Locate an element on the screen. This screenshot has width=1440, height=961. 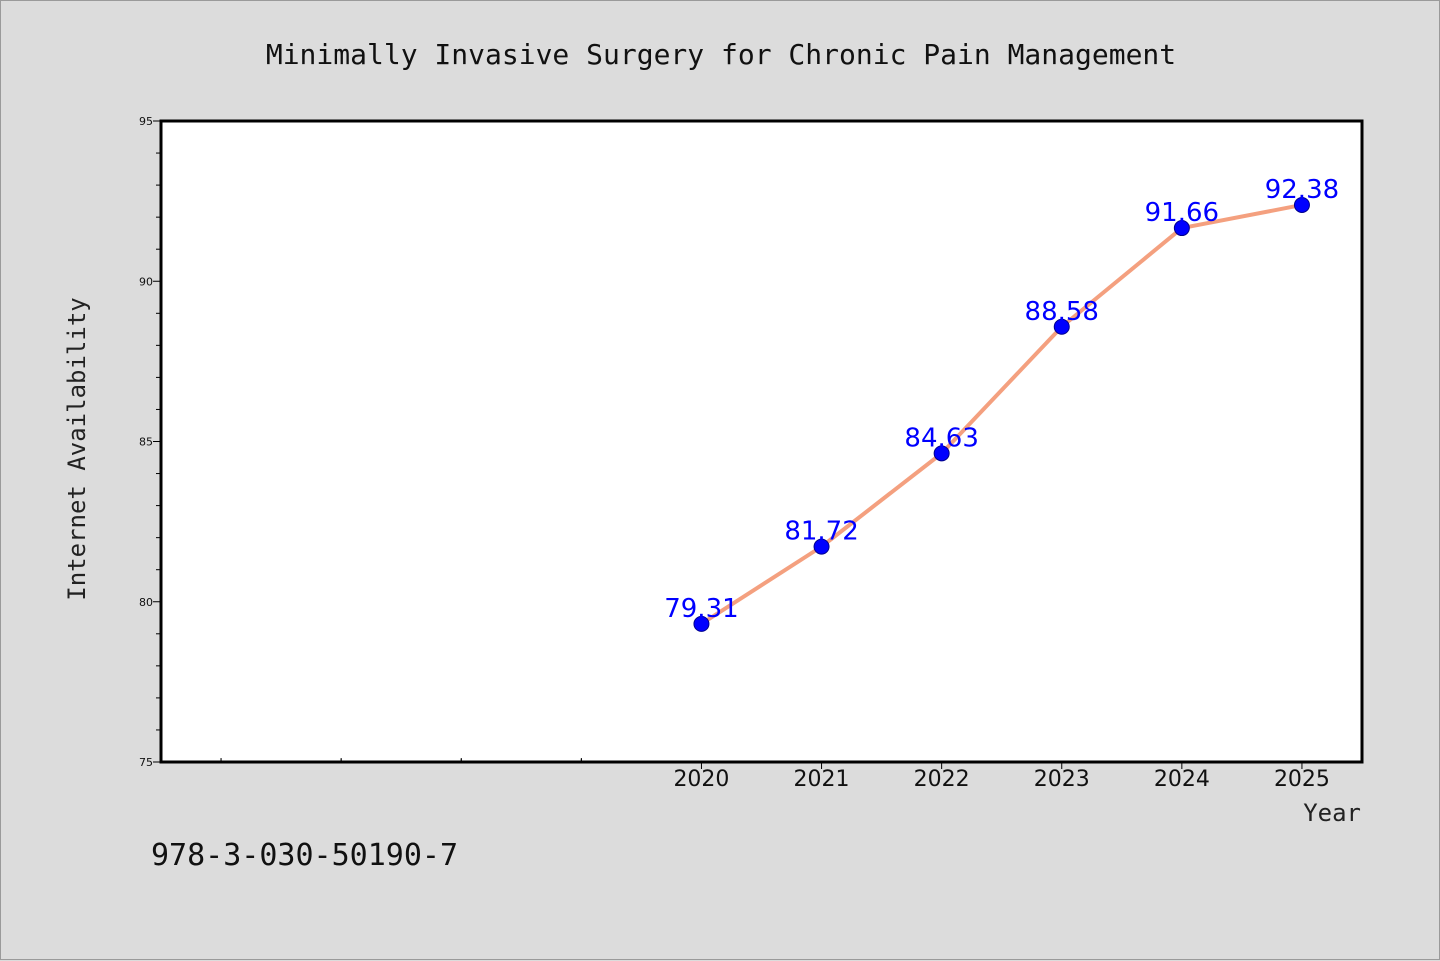
x-axis: 2020 2021 2022 2023 2024 2025 is located at coordinates (775, 775).